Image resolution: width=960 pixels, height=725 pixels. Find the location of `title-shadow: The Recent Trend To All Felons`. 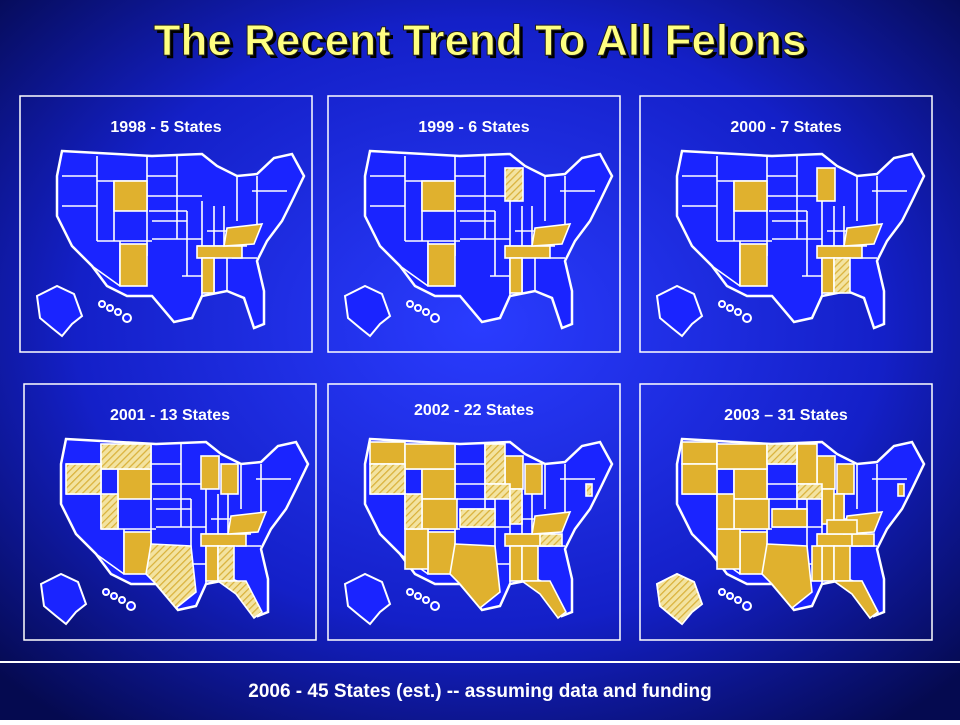

title-shadow: The Recent Trend To All Felons is located at coordinates (483, 43).